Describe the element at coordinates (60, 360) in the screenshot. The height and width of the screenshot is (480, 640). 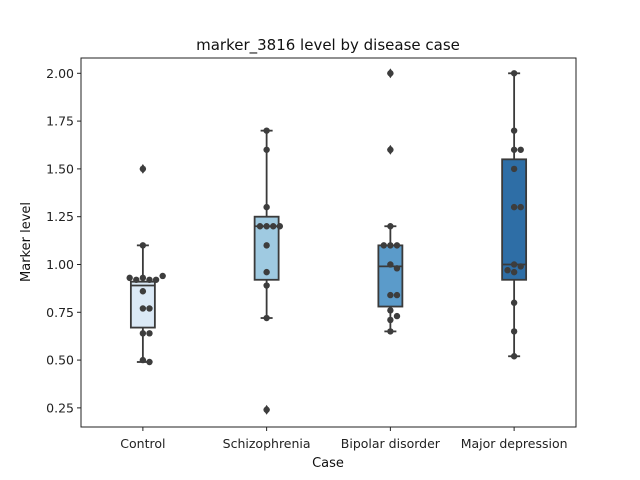
I see `y-tick-label: 0.50` at that location.